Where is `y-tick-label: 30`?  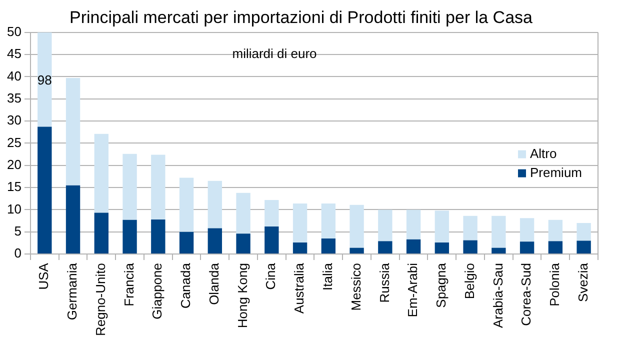
y-tick-label: 30 is located at coordinates (14, 120).